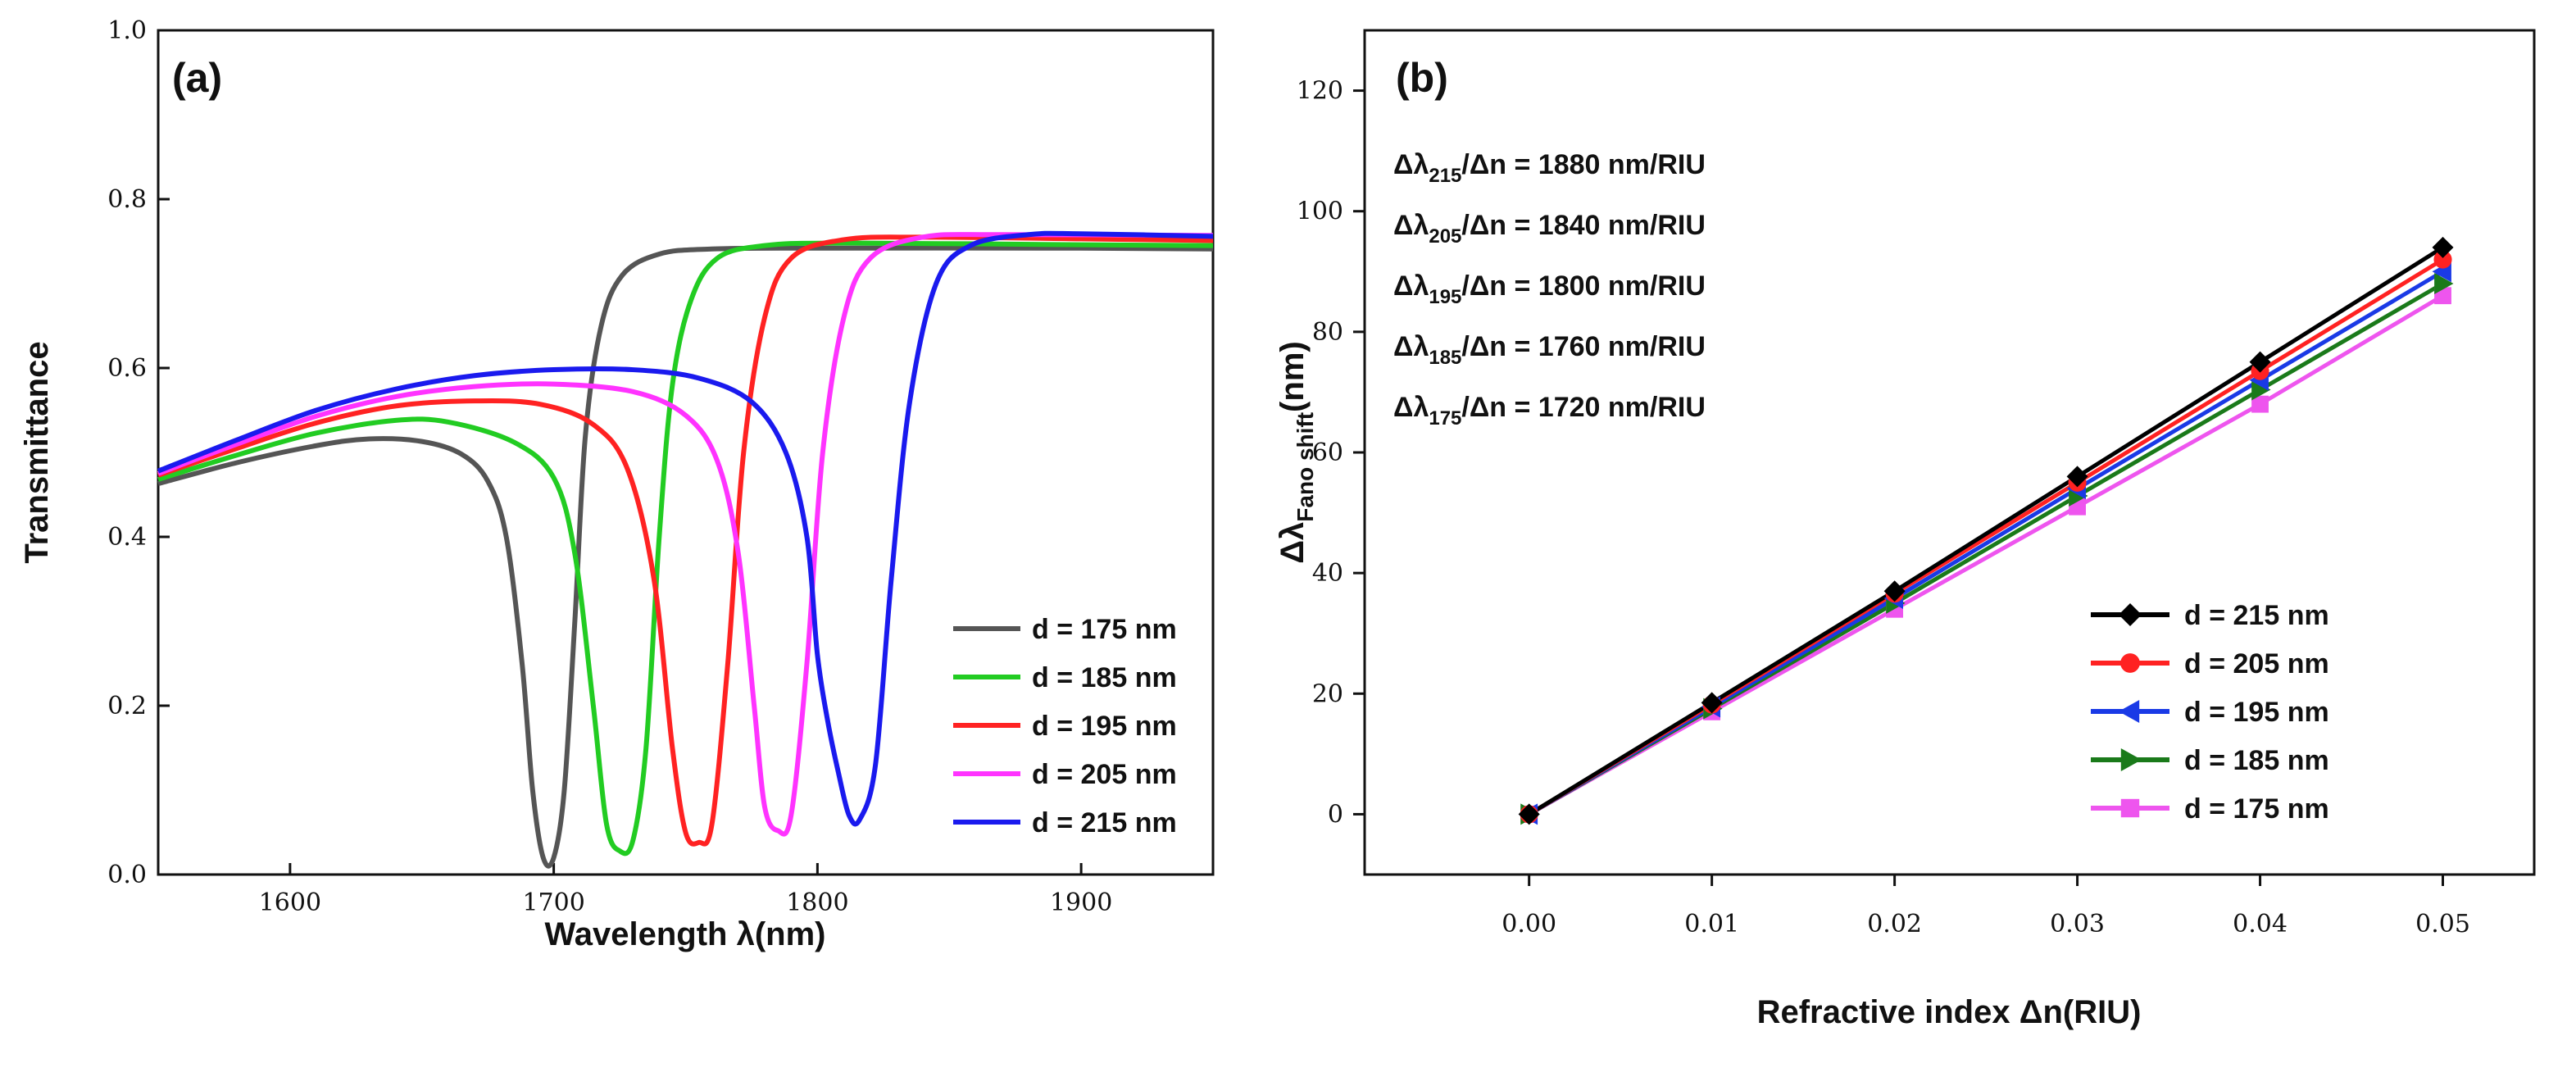 The image size is (2576, 1086). Describe the element at coordinates (1335, 814) in the screenshot. I see `panel-b-y-tick-label: 0` at that location.